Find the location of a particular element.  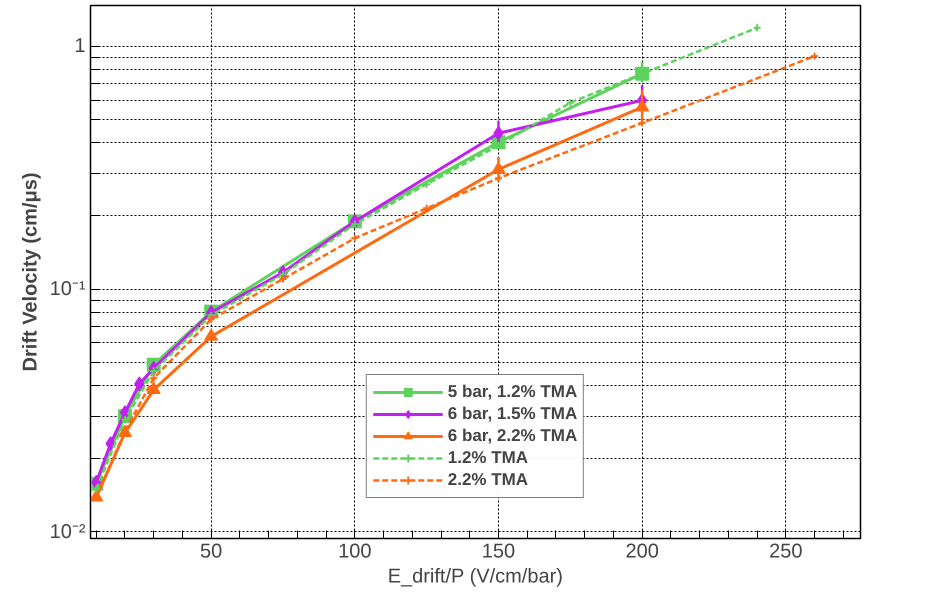

x-axis-title: E_drift/P (V/cm/bar) is located at coordinates (475, 577).